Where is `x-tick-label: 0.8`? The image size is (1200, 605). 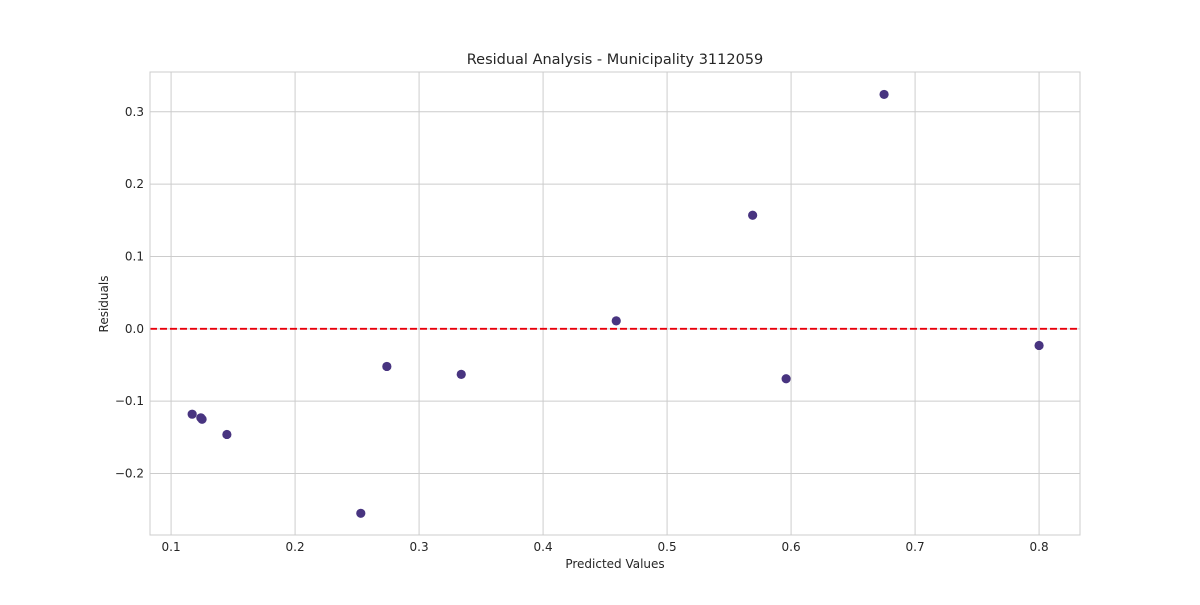
x-tick-label: 0.8 is located at coordinates (1039, 547).